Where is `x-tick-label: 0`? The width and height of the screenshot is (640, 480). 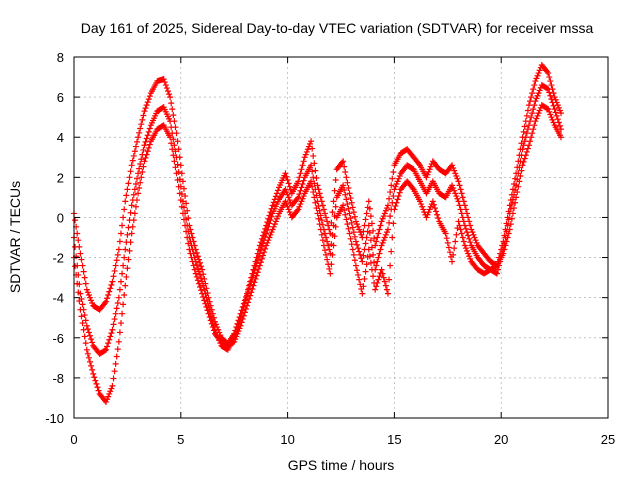
x-tick-label: 0 is located at coordinates (73, 439).